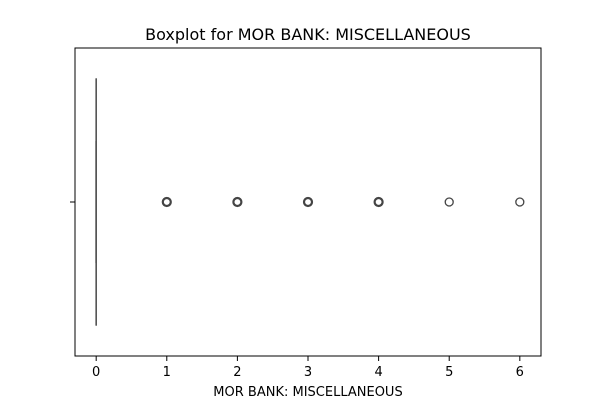 This screenshot has width=600, height=400. What do you see at coordinates (237, 372) in the screenshot?
I see `x-tick-label: 2` at bounding box center [237, 372].